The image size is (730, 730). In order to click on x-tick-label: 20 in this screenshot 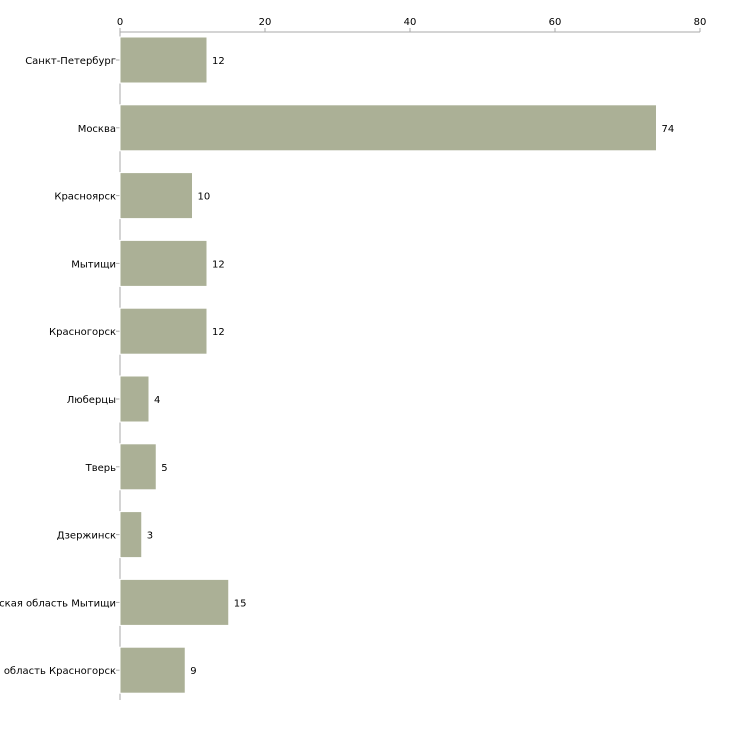, I will do `click(265, 22)`.